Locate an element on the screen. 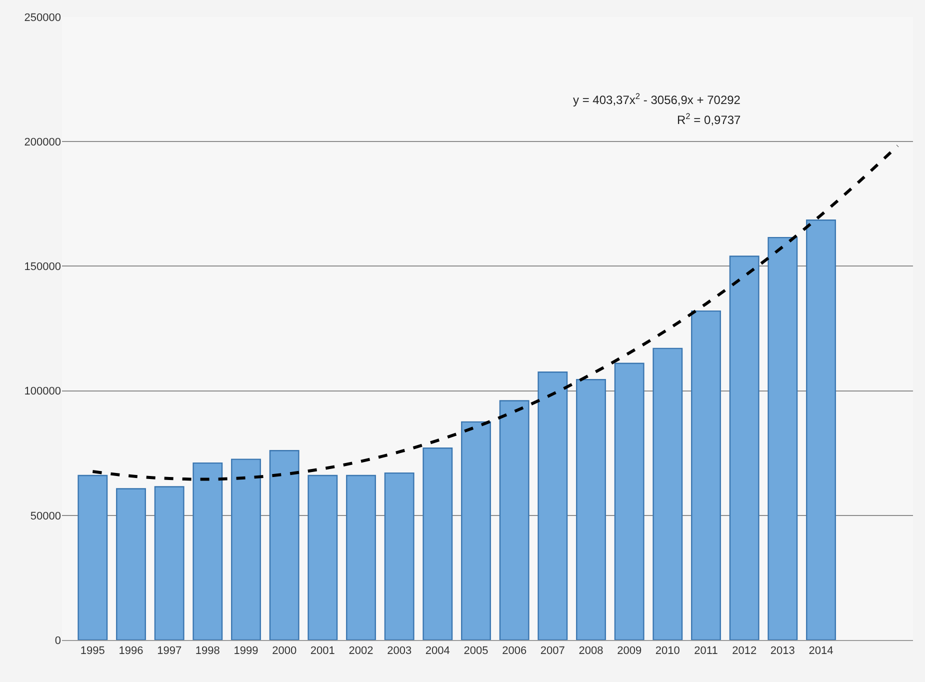 This screenshot has height=682, width=925. x-tick-label: 2001 is located at coordinates (322, 651).